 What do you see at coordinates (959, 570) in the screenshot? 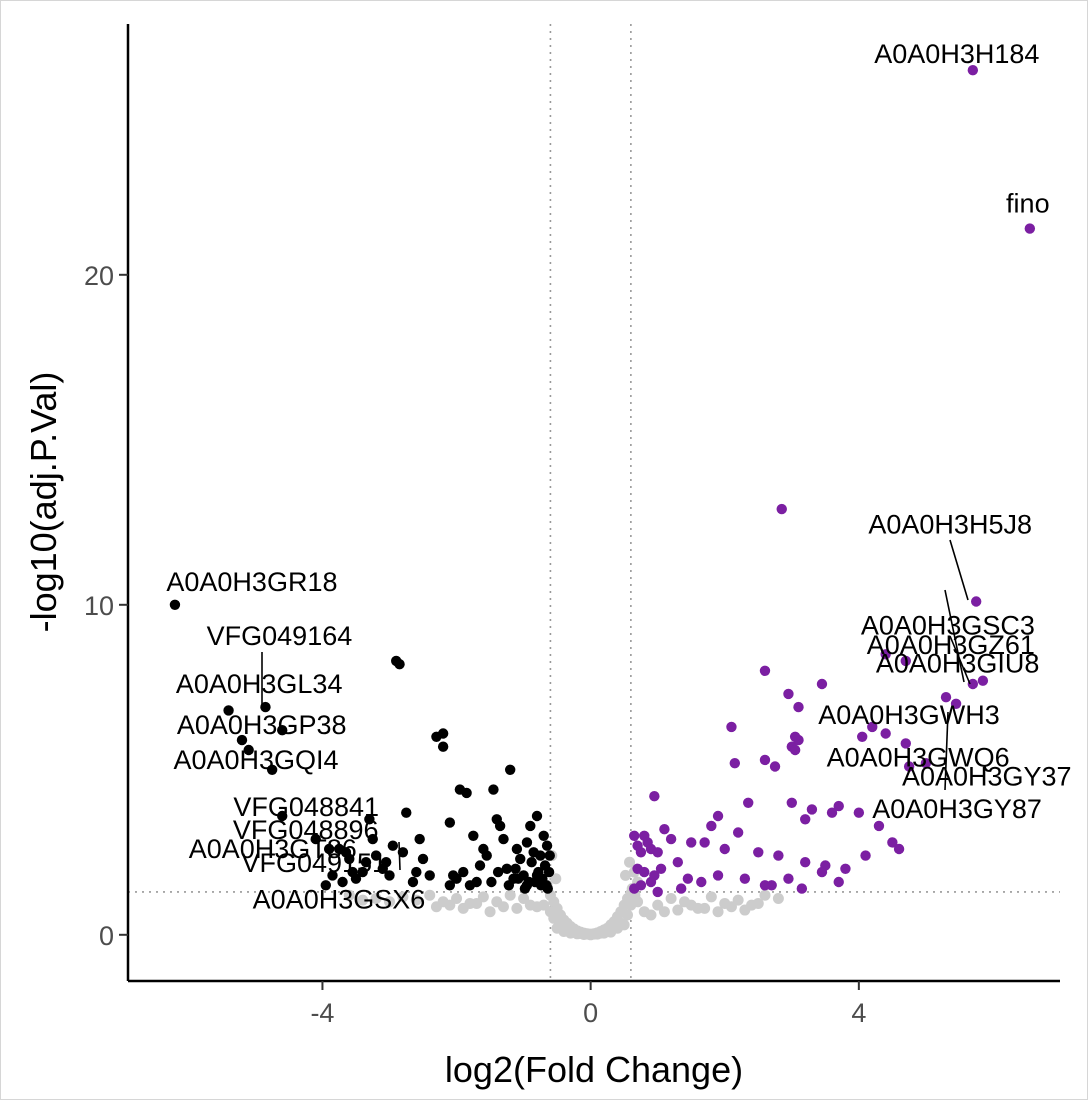
I see `connector-a0a0h3h5j8` at bounding box center [959, 570].